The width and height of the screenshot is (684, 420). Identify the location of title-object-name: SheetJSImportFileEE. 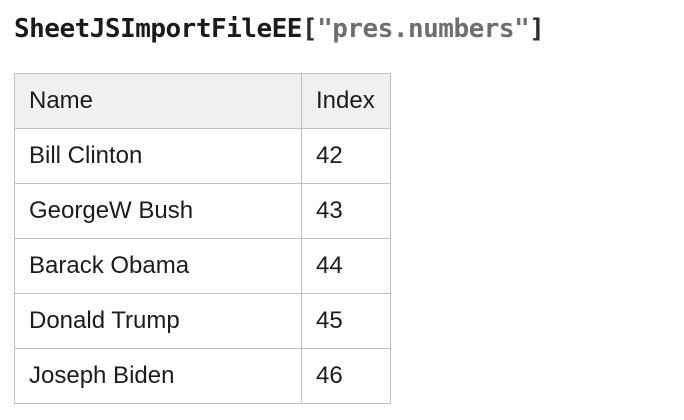
(158, 29).